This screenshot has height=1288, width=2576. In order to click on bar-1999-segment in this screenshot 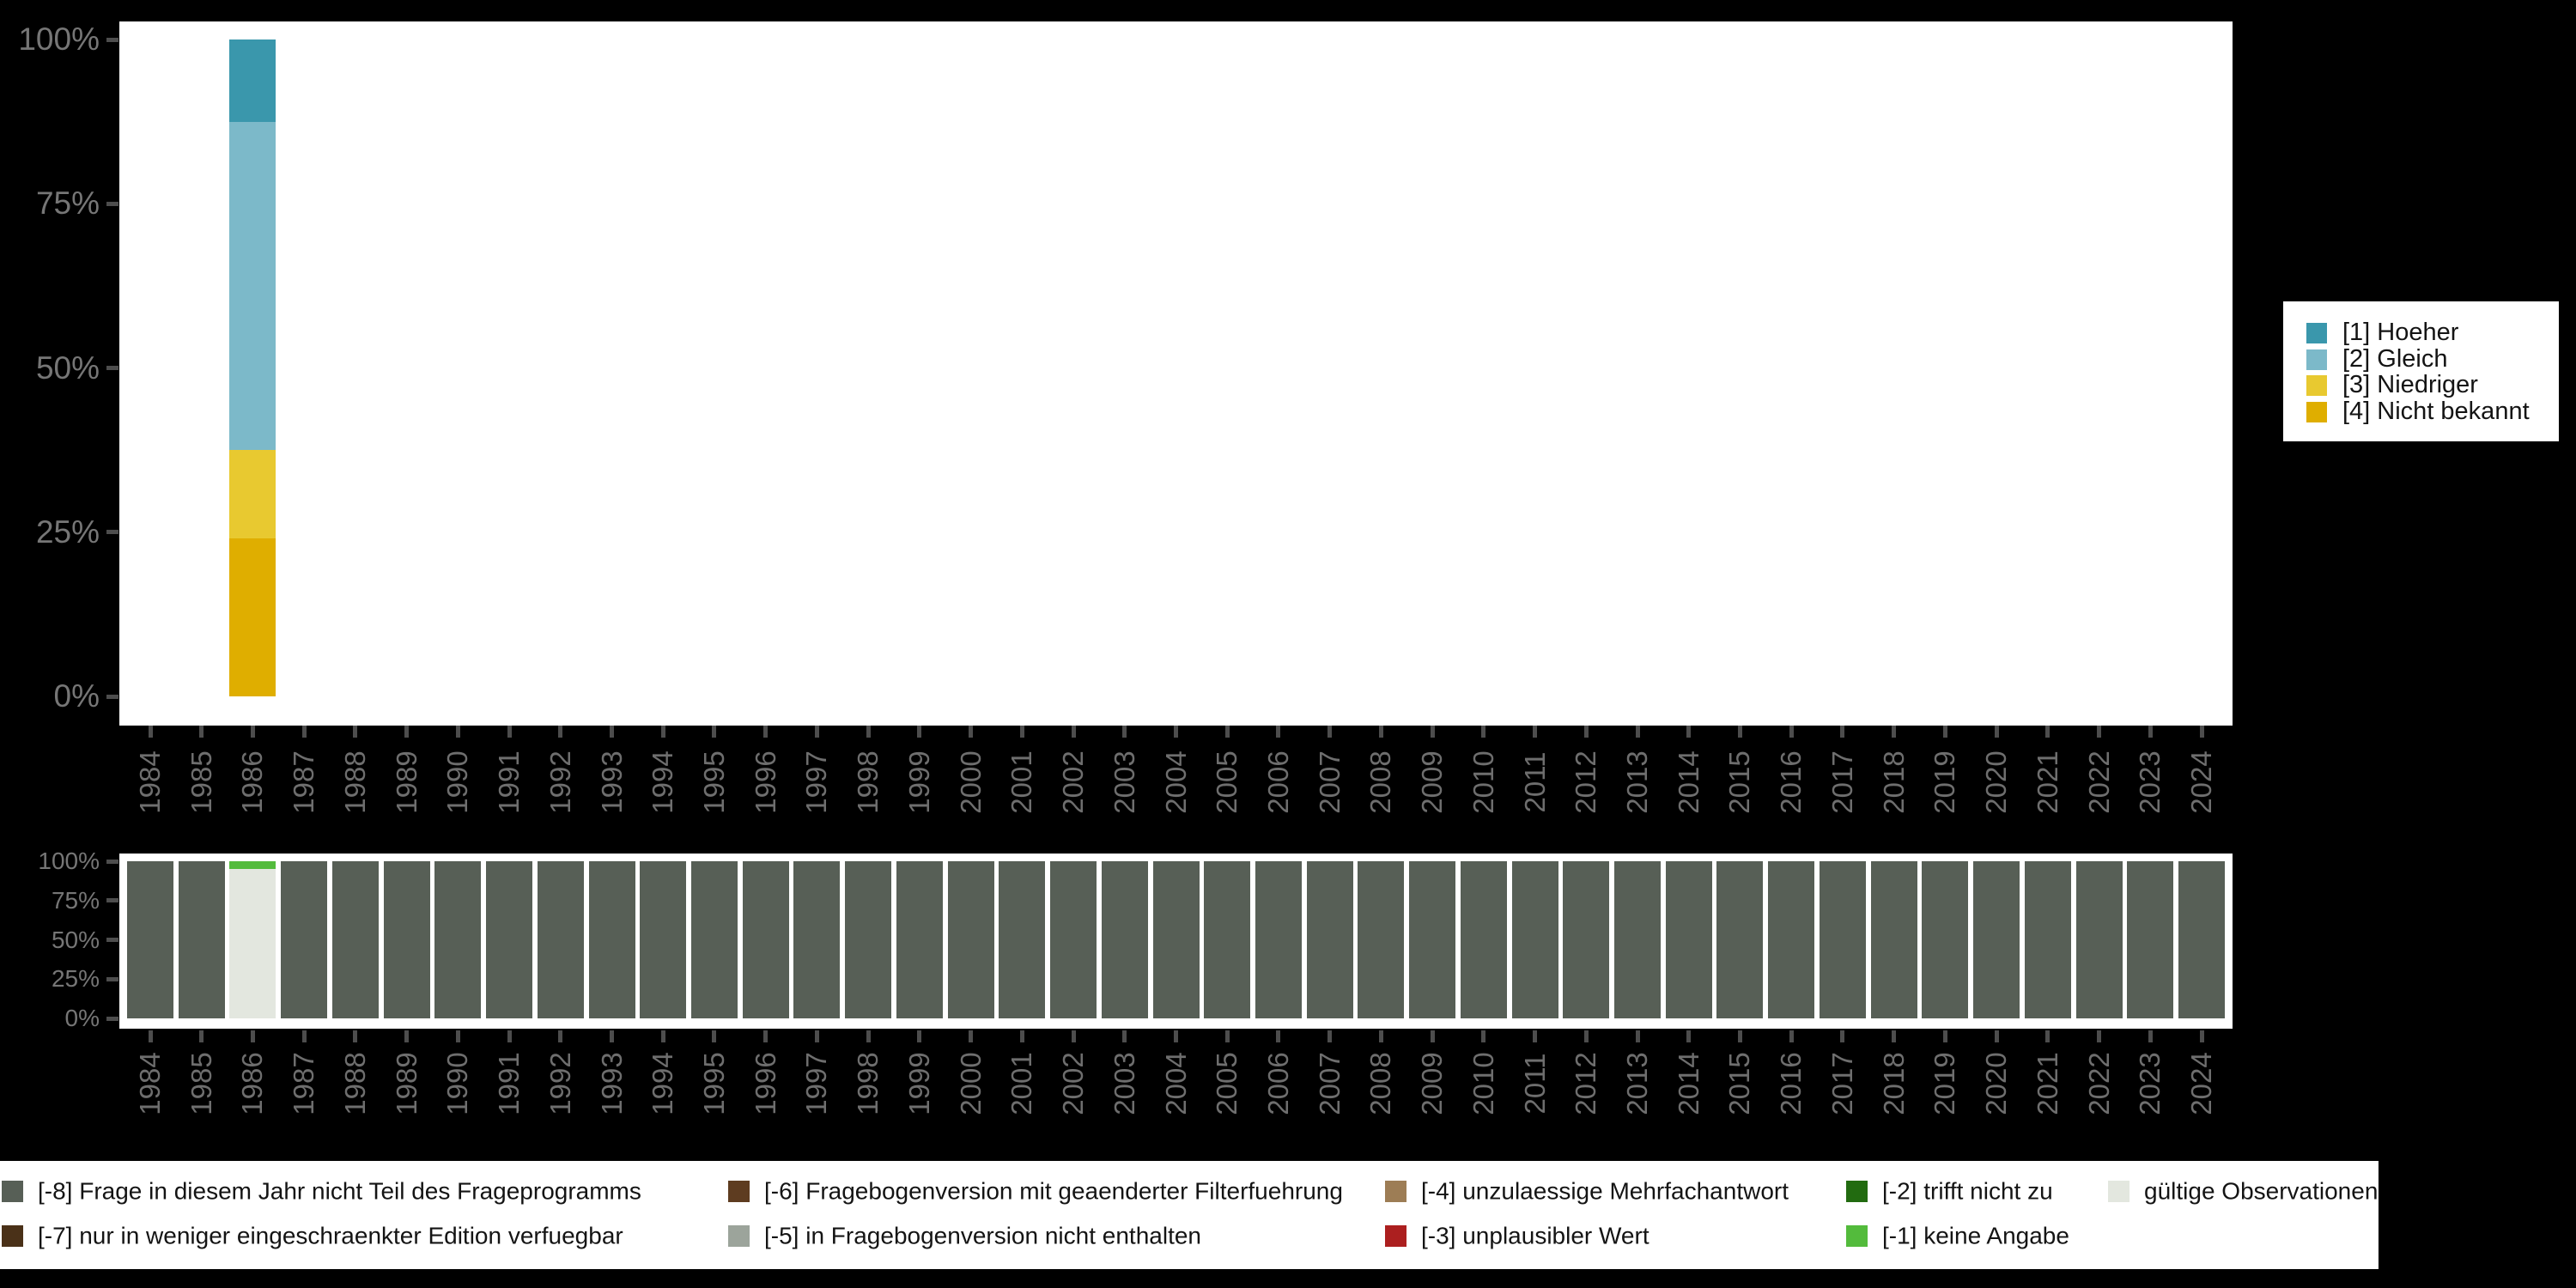, I will do `click(919, 940)`.